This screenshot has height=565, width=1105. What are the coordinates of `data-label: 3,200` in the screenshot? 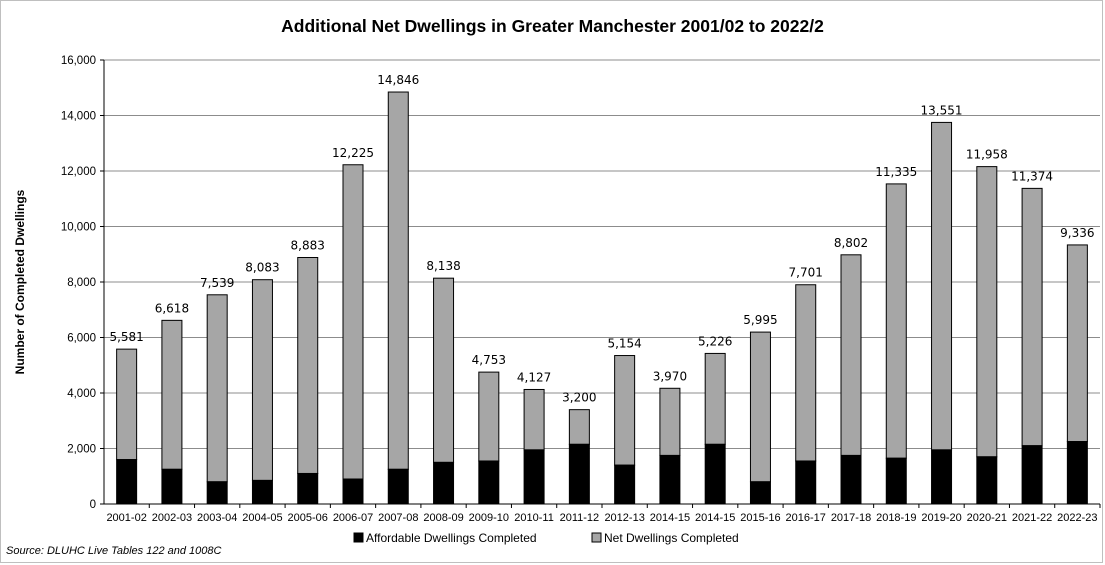 It's located at (579, 398).